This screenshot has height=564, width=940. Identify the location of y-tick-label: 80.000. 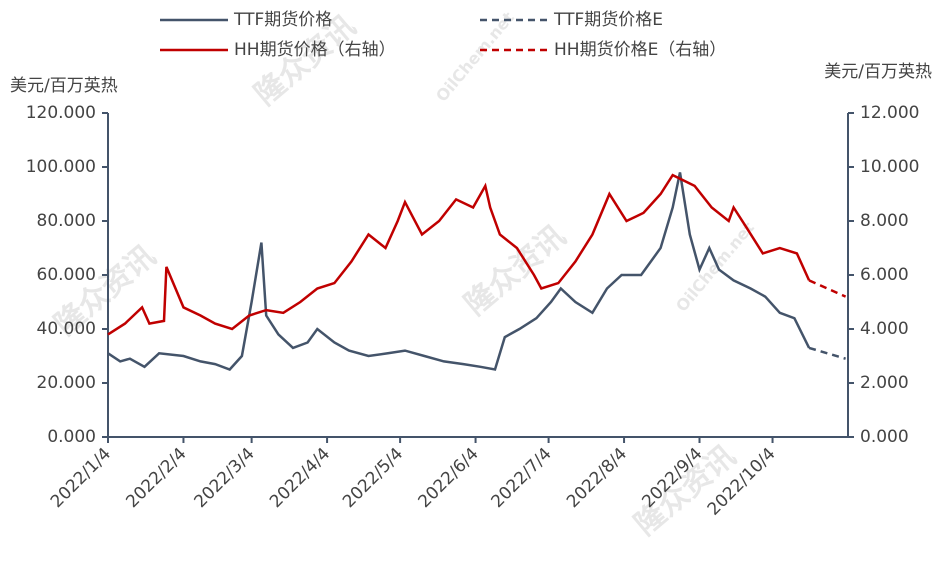
(66, 221).